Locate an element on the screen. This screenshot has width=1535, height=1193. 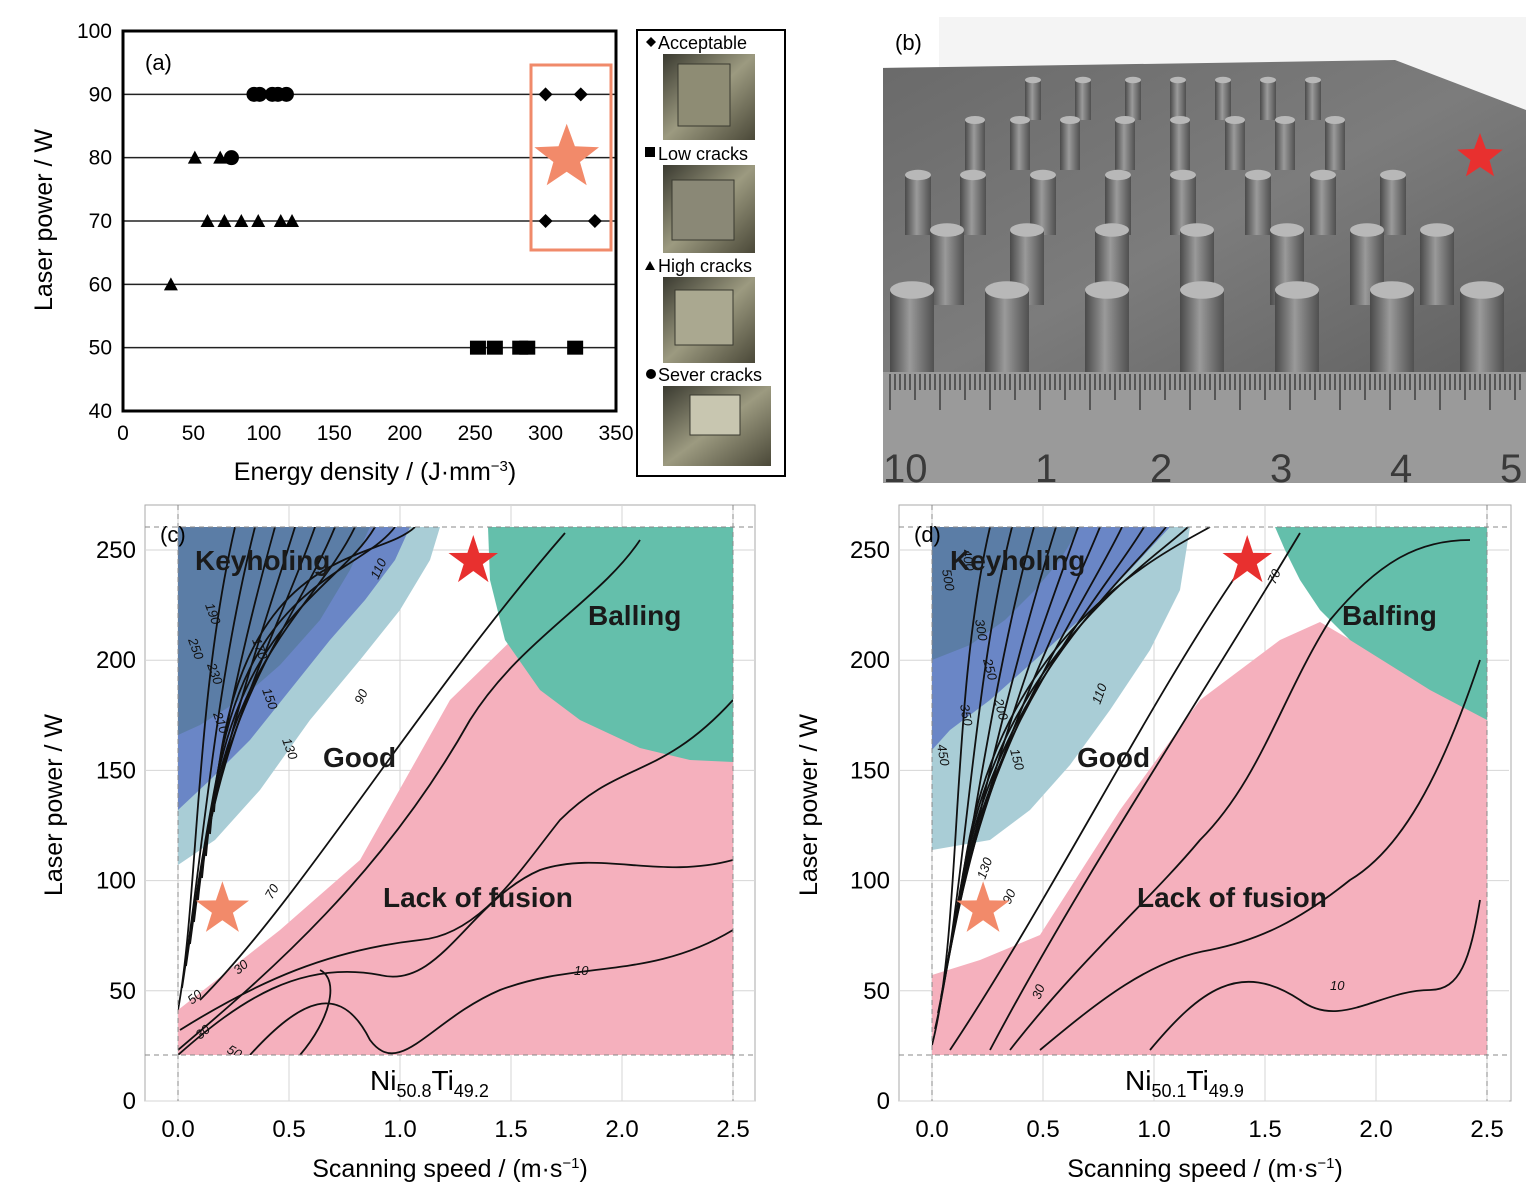
legend-sever-cracks: Sever cracks is located at coordinates (708, 415).